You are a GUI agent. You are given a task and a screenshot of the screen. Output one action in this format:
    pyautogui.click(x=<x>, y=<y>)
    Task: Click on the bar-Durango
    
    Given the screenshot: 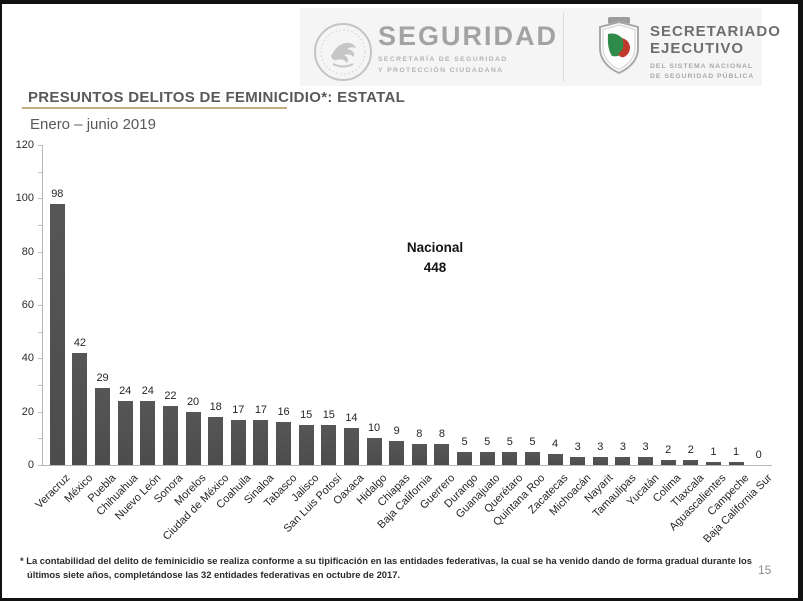 What is the action you would take?
    pyautogui.click(x=465, y=458)
    